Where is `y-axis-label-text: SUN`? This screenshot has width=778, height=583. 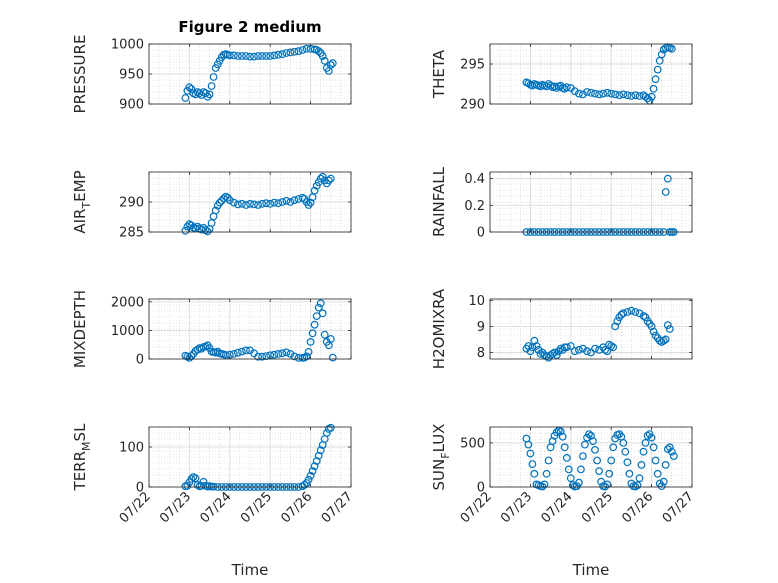
y-axis-label-text: SUN is located at coordinates (439, 475).